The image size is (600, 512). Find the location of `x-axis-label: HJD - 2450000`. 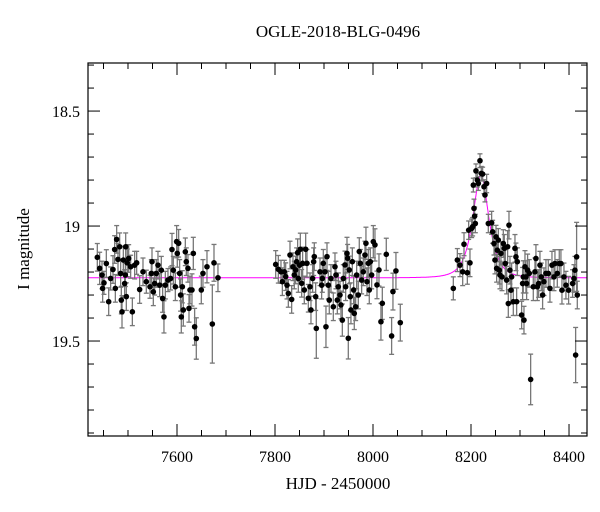

x-axis-label: HJD - 2450000 is located at coordinates (338, 483).